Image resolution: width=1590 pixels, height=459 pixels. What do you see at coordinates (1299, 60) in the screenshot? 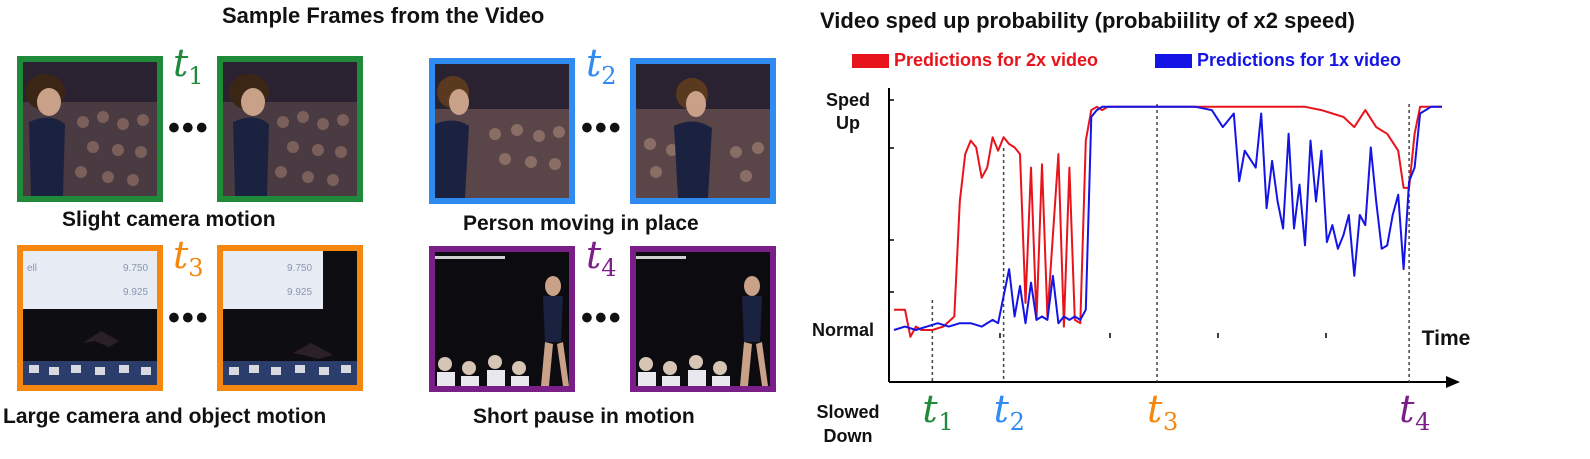
I see `legend-label-1x: Predictions for 1x video` at bounding box center [1299, 60].